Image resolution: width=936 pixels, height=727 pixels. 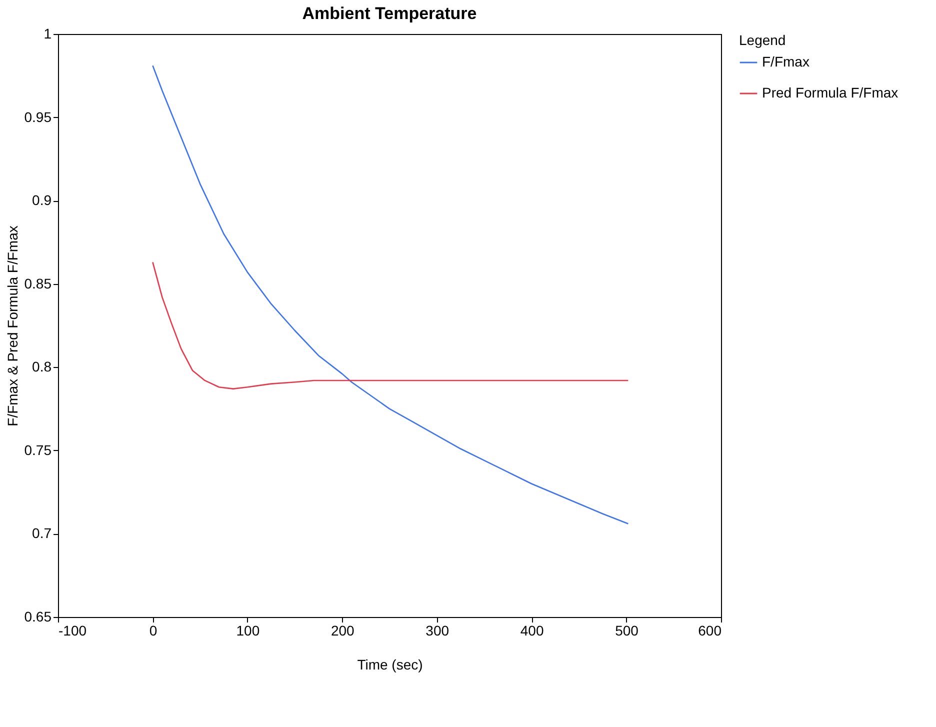 I want to click on line-series, so click(x=390, y=326).